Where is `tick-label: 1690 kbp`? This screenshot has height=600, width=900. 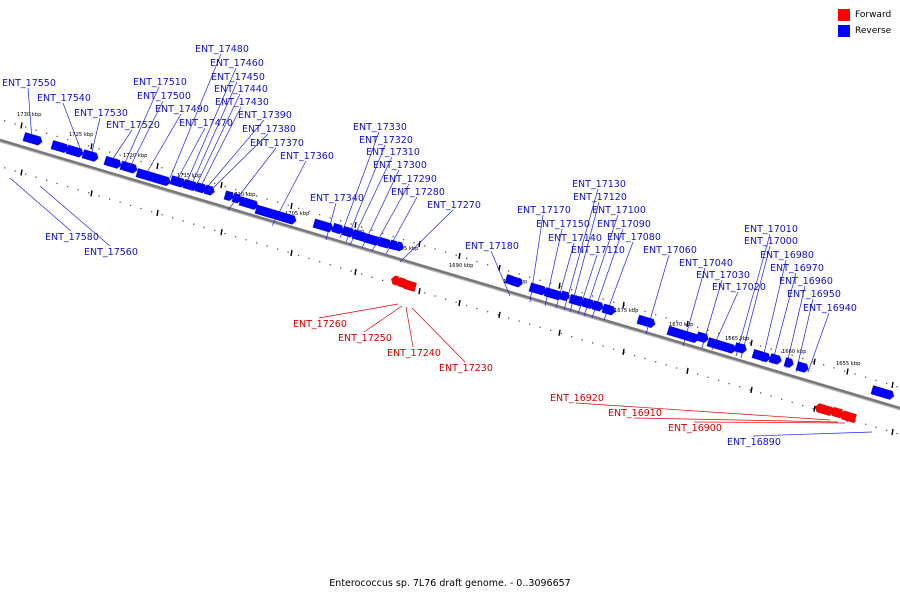 tick-label: 1690 kbp is located at coordinates (461, 266).